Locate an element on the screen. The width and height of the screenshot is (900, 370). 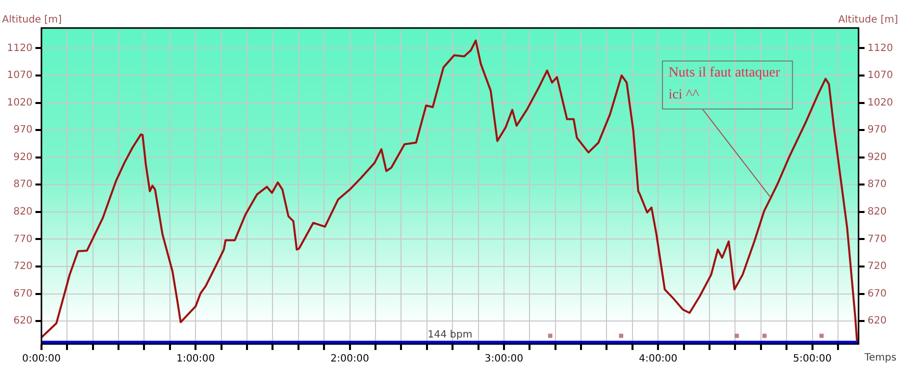
x-tick-label: 0:00:00 is located at coordinates (41, 359).